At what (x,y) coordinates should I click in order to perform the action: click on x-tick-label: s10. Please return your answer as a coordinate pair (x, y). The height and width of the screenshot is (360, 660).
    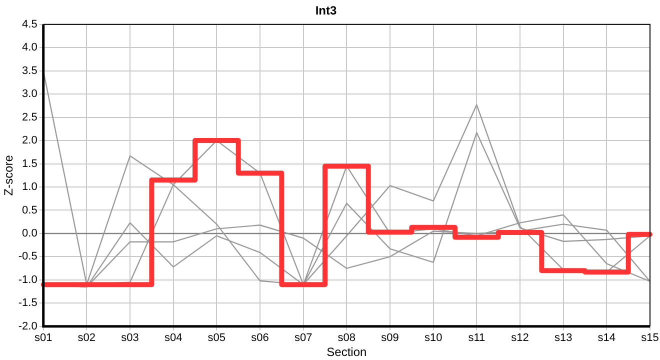
    Looking at the image, I should click on (433, 338).